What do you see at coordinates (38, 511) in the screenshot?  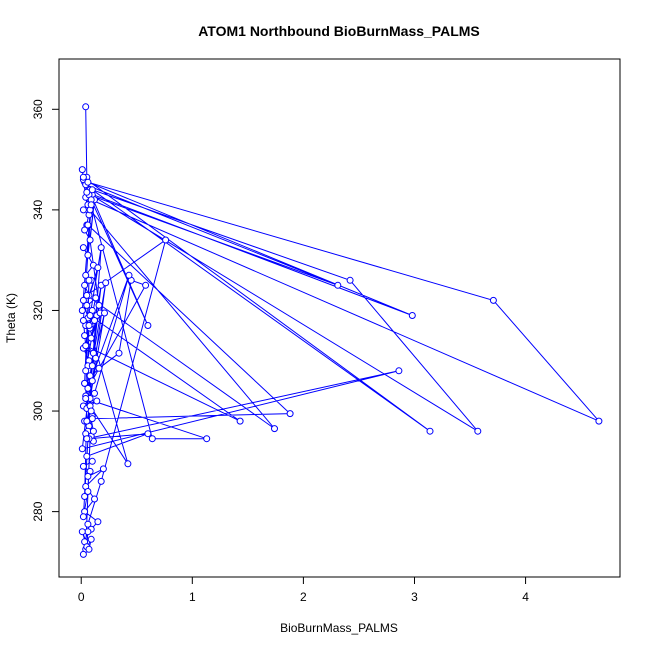 I see `y-tick-label: 280` at bounding box center [38, 511].